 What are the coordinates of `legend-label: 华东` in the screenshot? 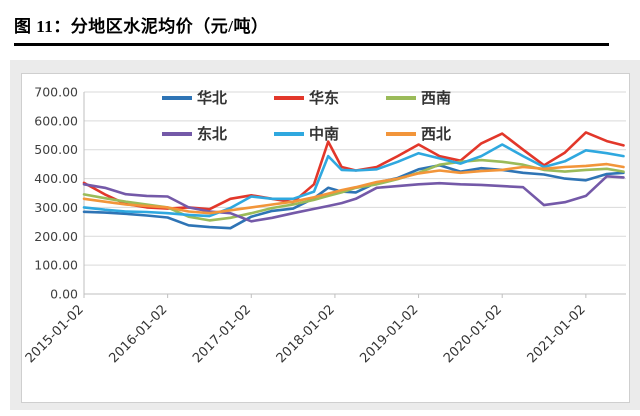 It's located at (324, 98).